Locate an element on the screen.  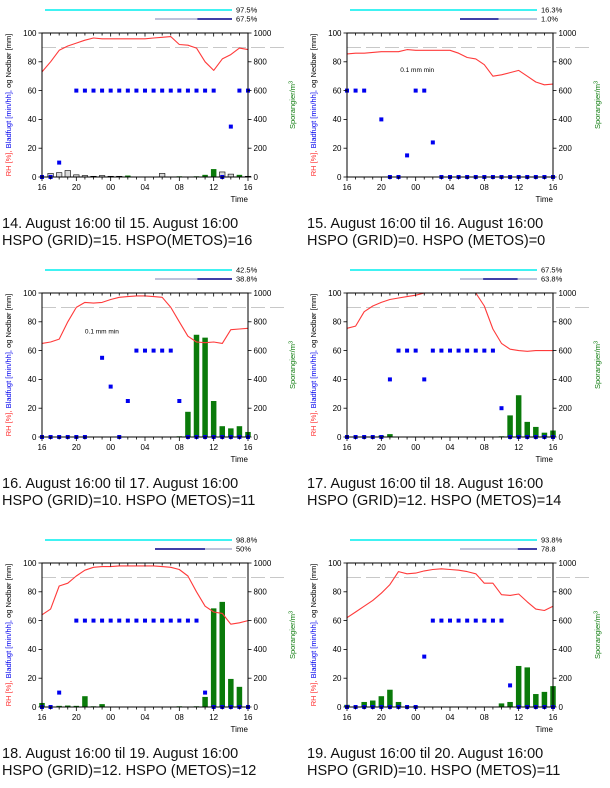
x-tick-label: 04 is located at coordinates (450, 447).